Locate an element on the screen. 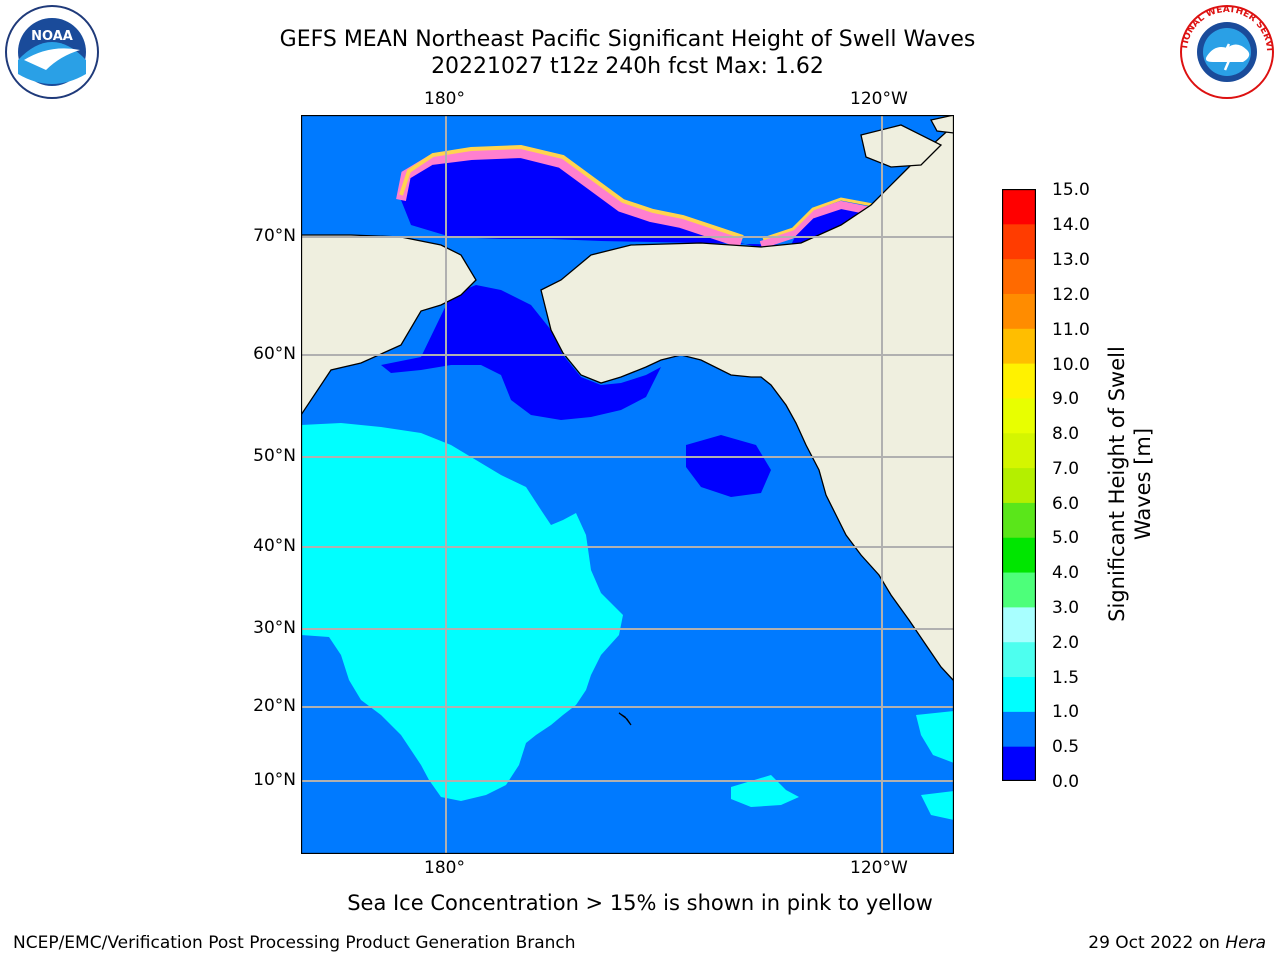  colorbar is located at coordinates (1019, 485).